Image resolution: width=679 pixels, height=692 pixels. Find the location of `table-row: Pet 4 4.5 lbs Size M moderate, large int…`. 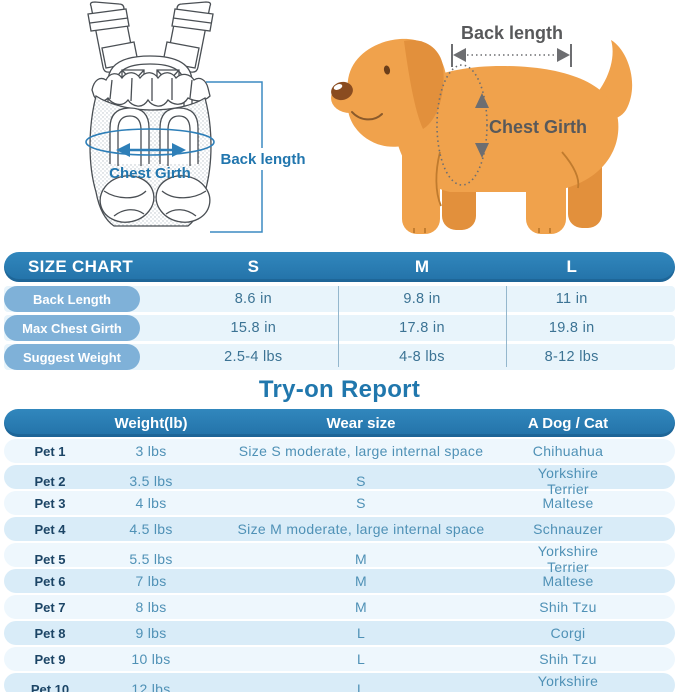

table-row: Pet 4 4.5 lbs Size M moderate, large int… is located at coordinates (339, 529).